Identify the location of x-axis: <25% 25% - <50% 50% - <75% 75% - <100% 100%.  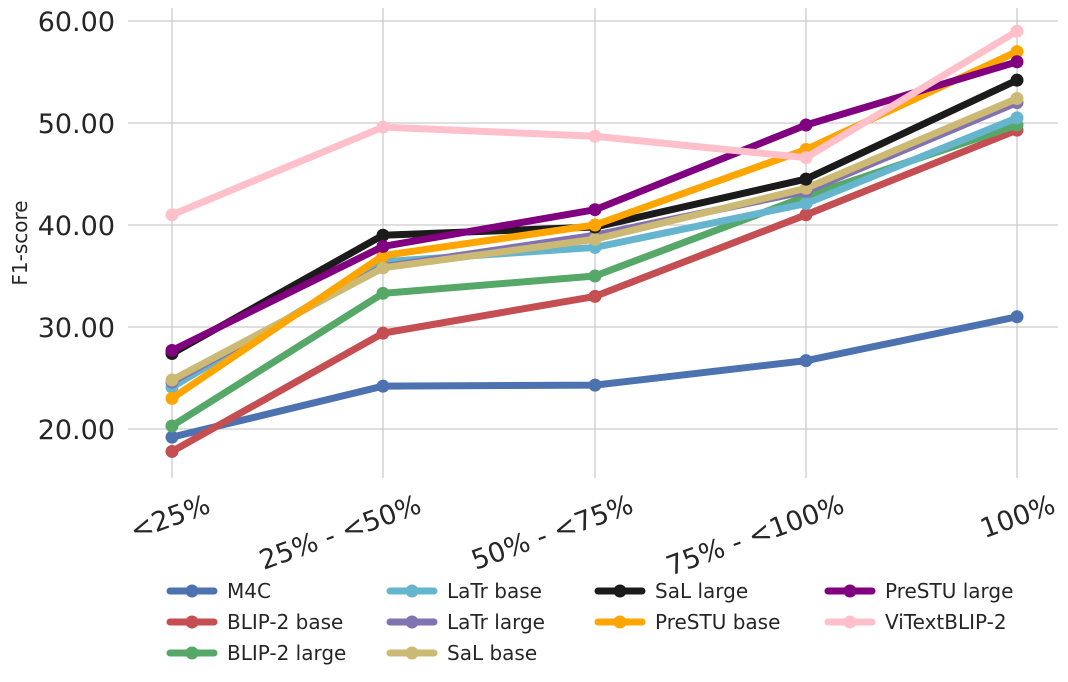
(592, 535).